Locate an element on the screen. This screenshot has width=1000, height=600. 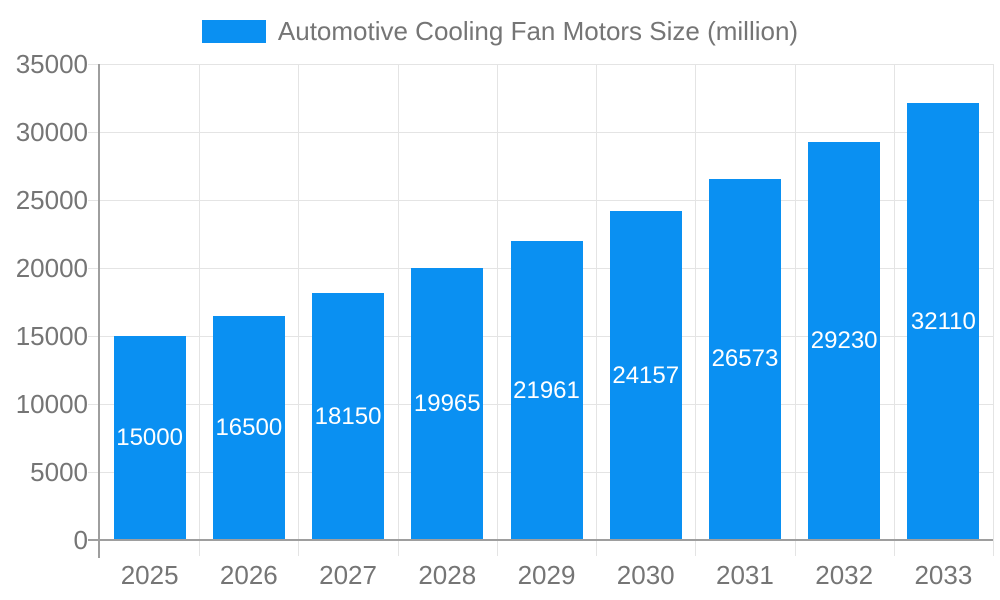
bar-2031 is located at coordinates (744, 359).